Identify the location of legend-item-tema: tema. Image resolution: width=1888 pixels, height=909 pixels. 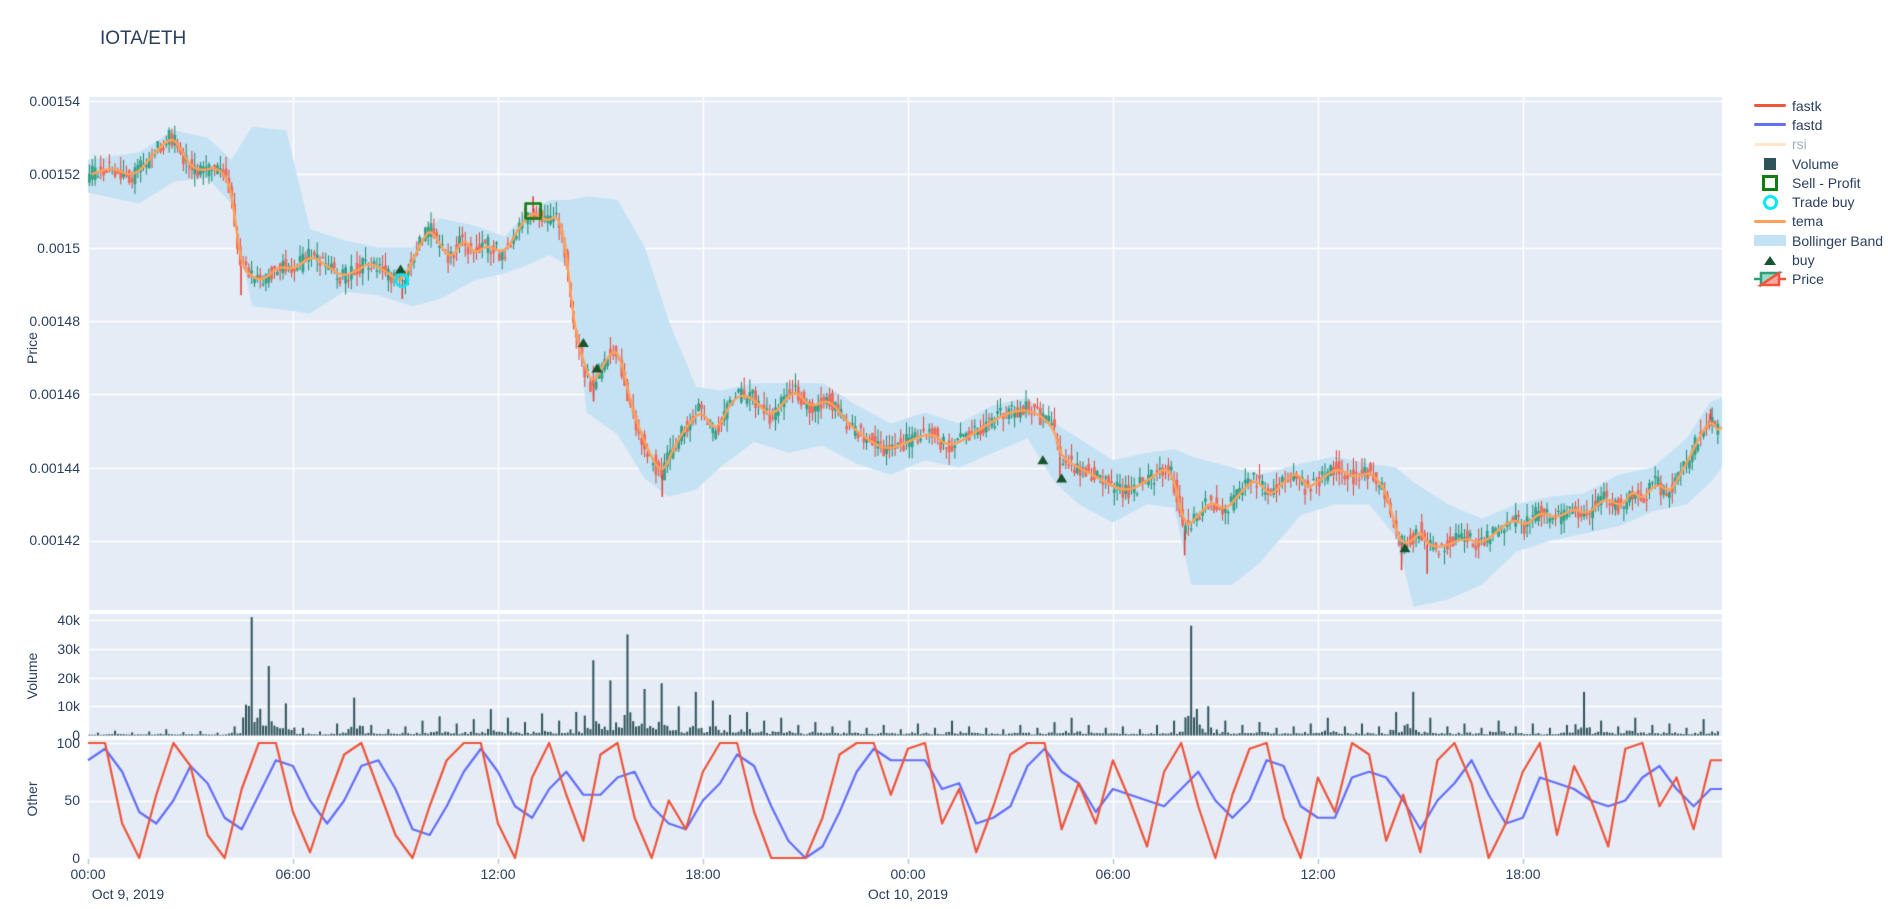
(1819, 221).